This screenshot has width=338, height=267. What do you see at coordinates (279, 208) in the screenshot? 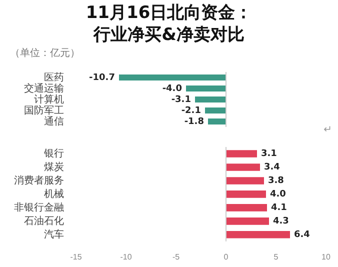
I see `data-label: 4.1` at bounding box center [279, 208].